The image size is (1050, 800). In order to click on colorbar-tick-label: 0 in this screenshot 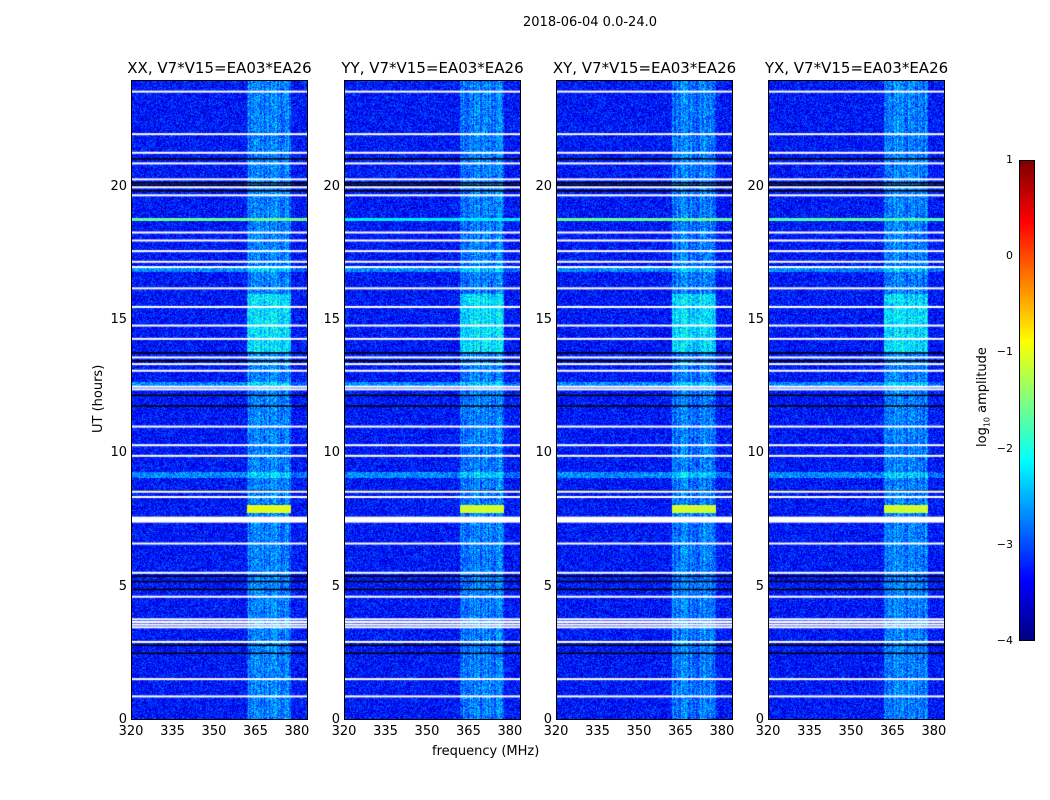, I will do `click(1009, 256)`.